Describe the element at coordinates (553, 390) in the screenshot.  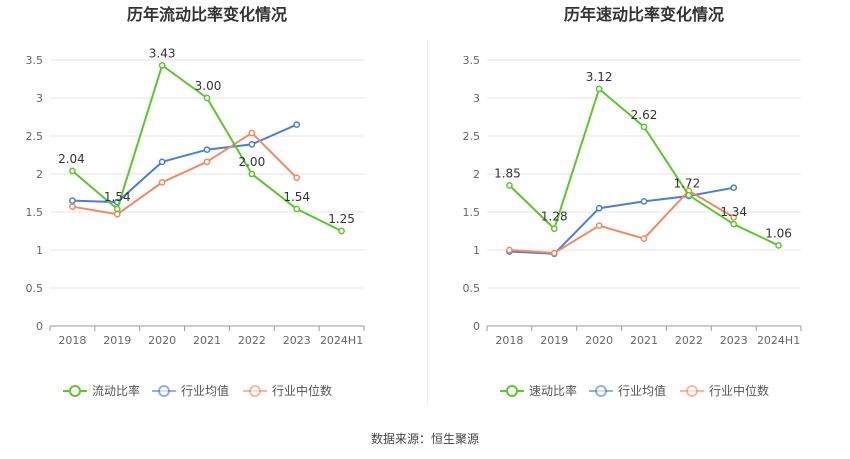
I see `legend-label-main: 速动比率` at that location.